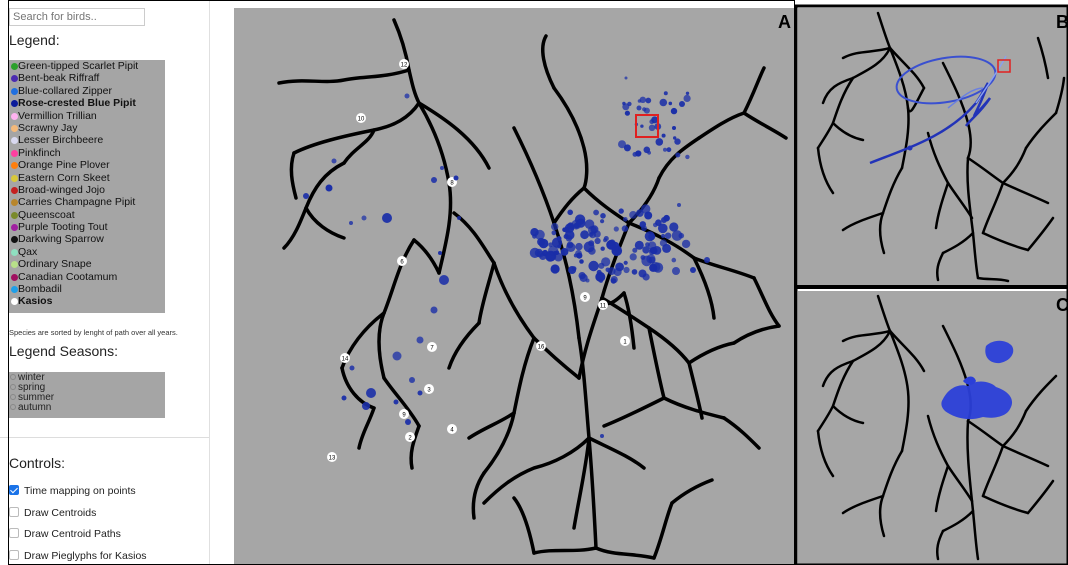 Image resolution: width=1068 pixels, height=565 pixels. I want to click on legend-label: Pinkfinch, so click(39, 152).